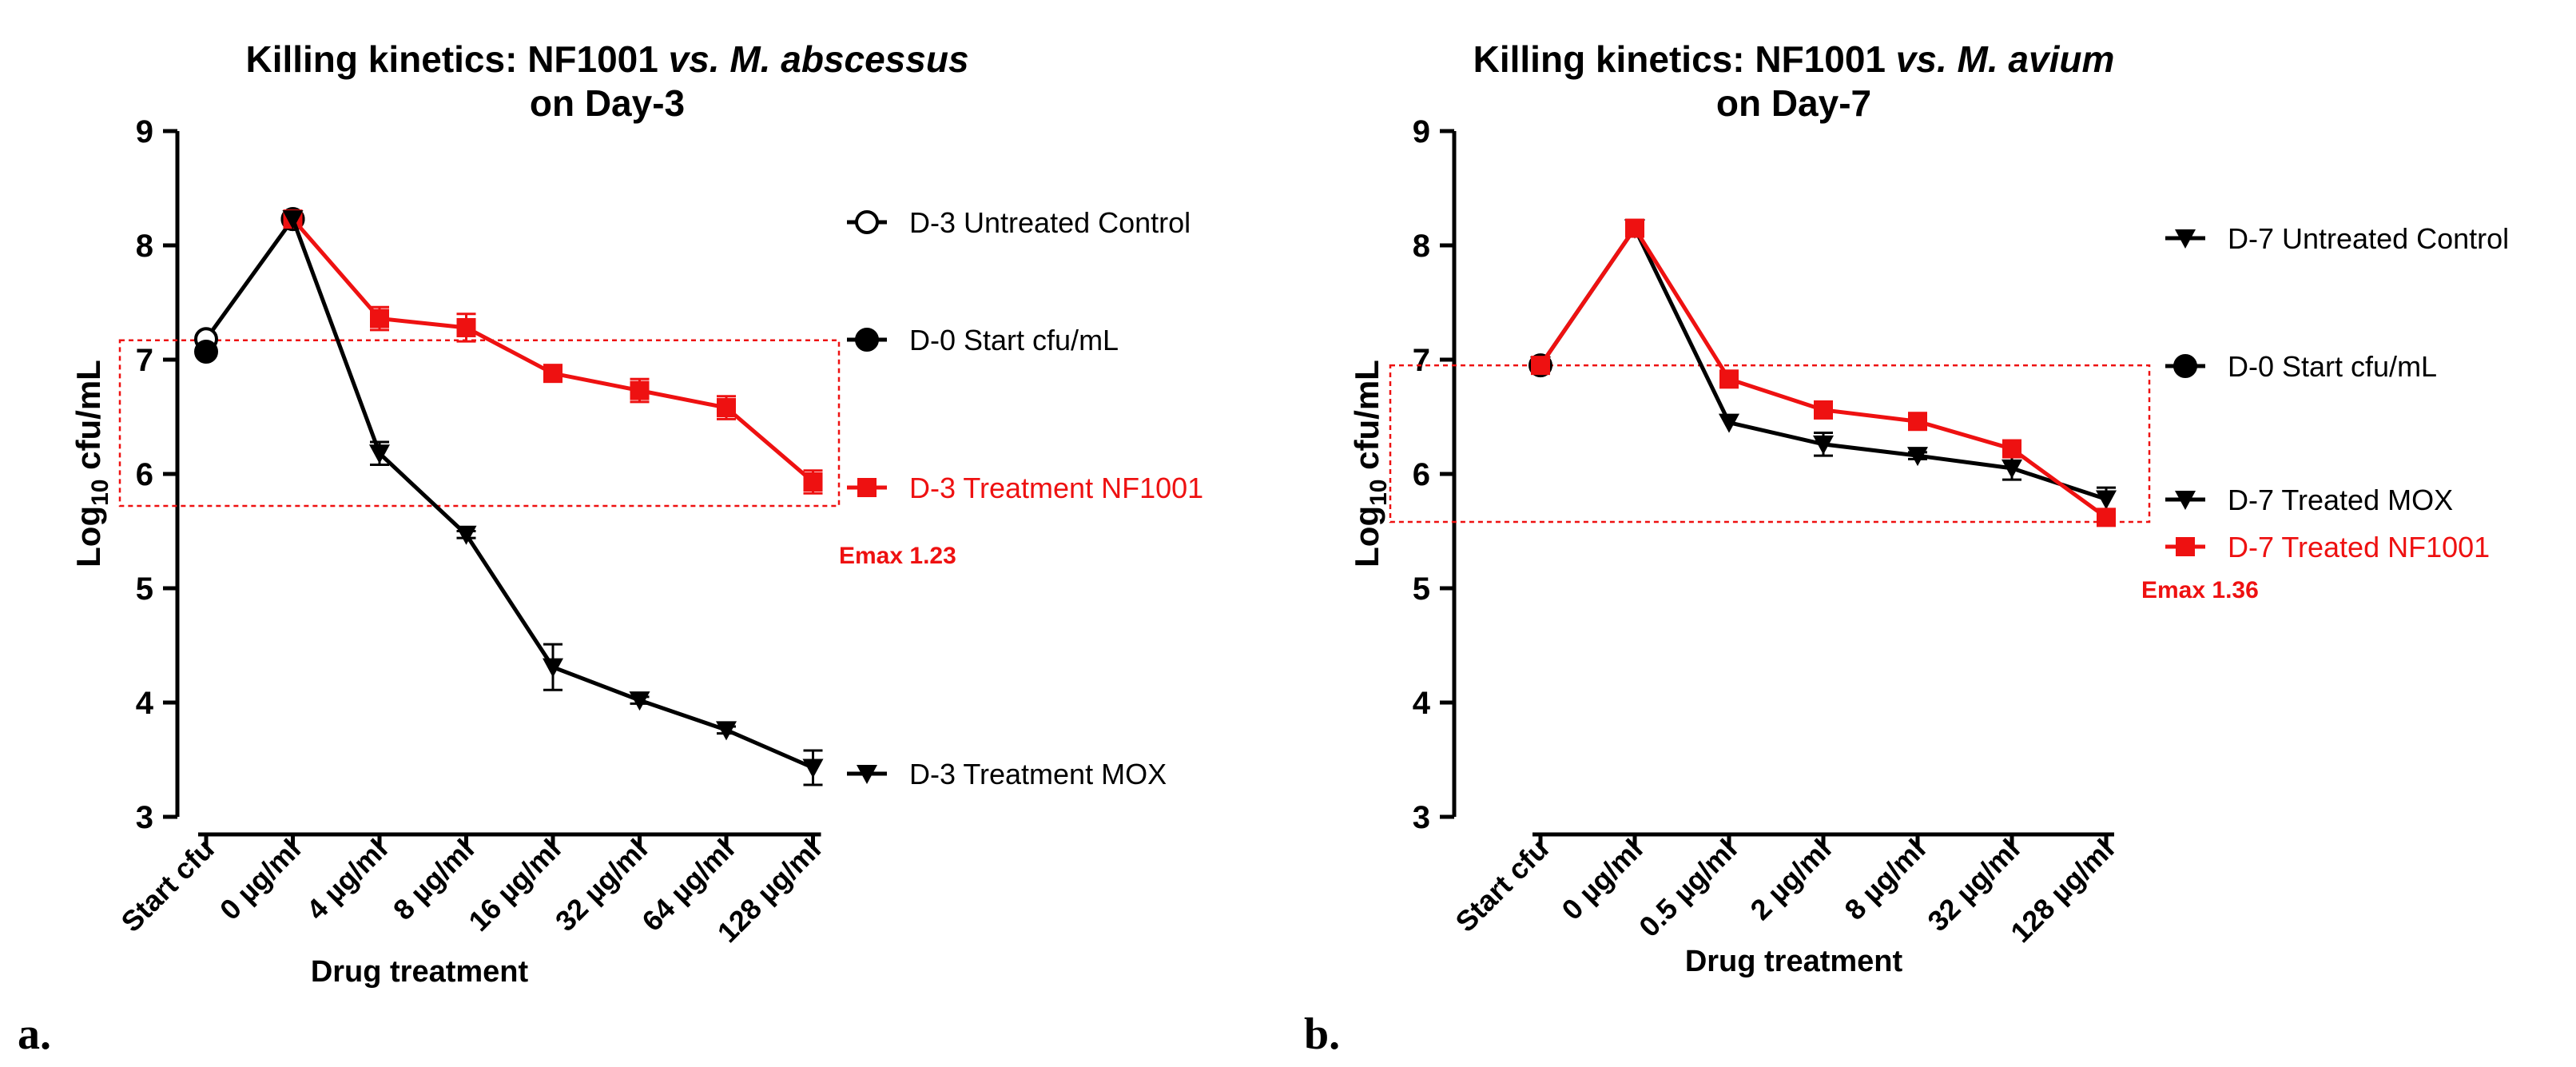 This screenshot has width=2576, height=1067. I want to click on series-d-3-treatment-nf1001, so click(553, 352).